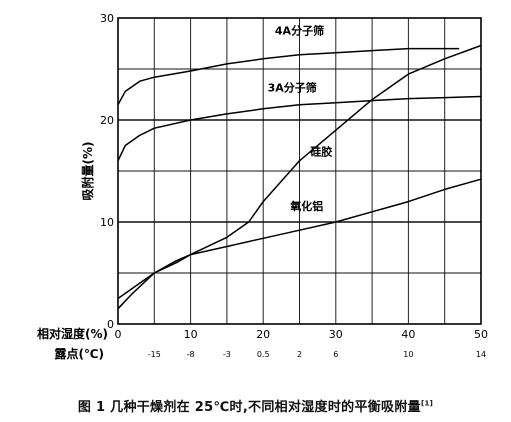 The image size is (511, 422). What do you see at coordinates (191, 354) in the screenshot?
I see `dewpoint-tick-label: -8` at bounding box center [191, 354].